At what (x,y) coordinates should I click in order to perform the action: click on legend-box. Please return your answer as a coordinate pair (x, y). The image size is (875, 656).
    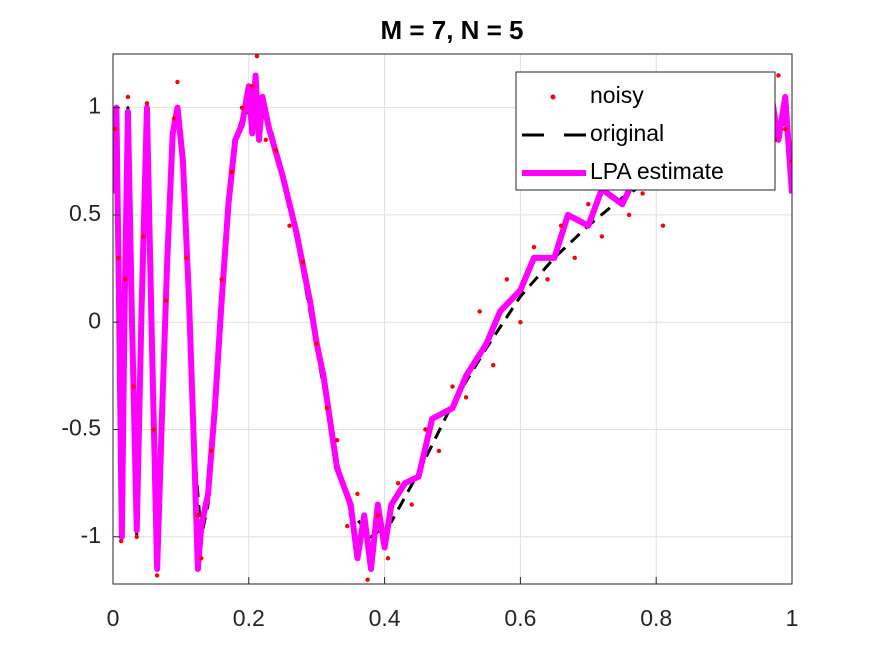
    Looking at the image, I should click on (645, 131).